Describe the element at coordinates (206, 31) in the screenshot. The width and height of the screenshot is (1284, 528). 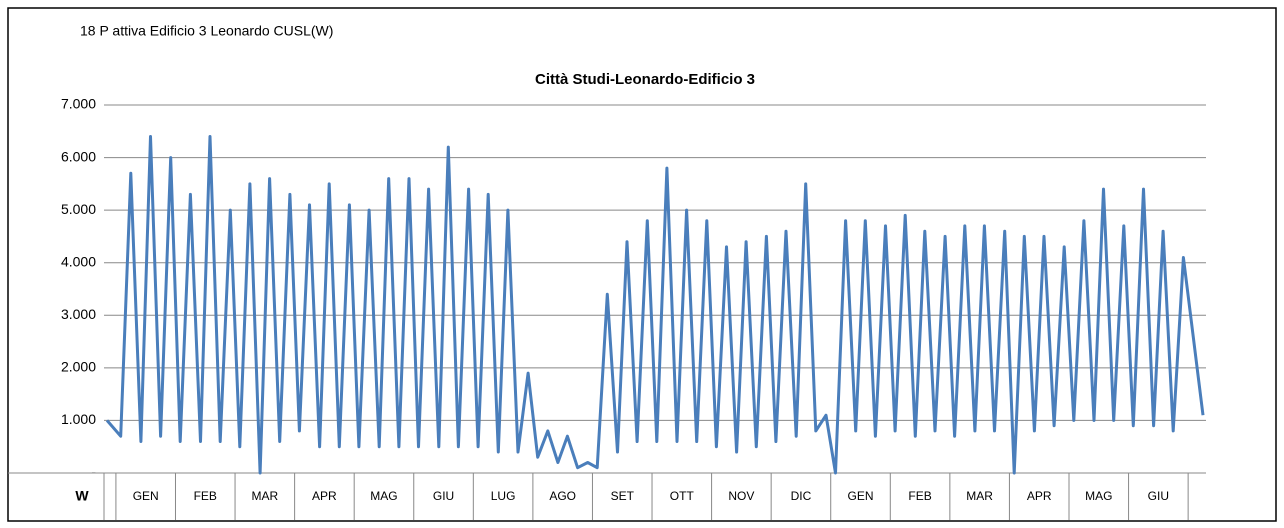
I see `chart-heading: 18 P attiva Edificio 3 Leonardo CUSL(W)` at that location.